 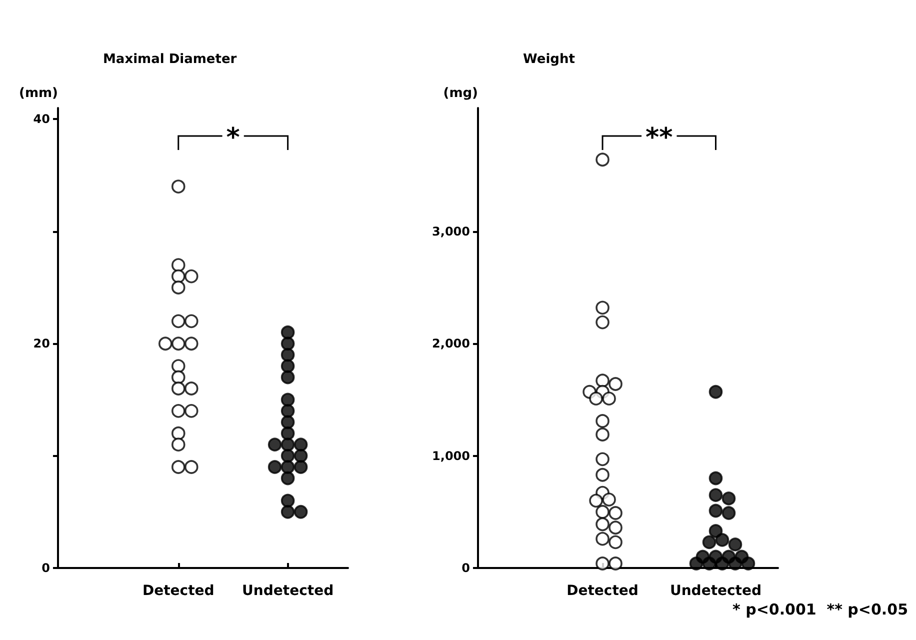 I want to click on annotation: *, so click(x=233, y=138).